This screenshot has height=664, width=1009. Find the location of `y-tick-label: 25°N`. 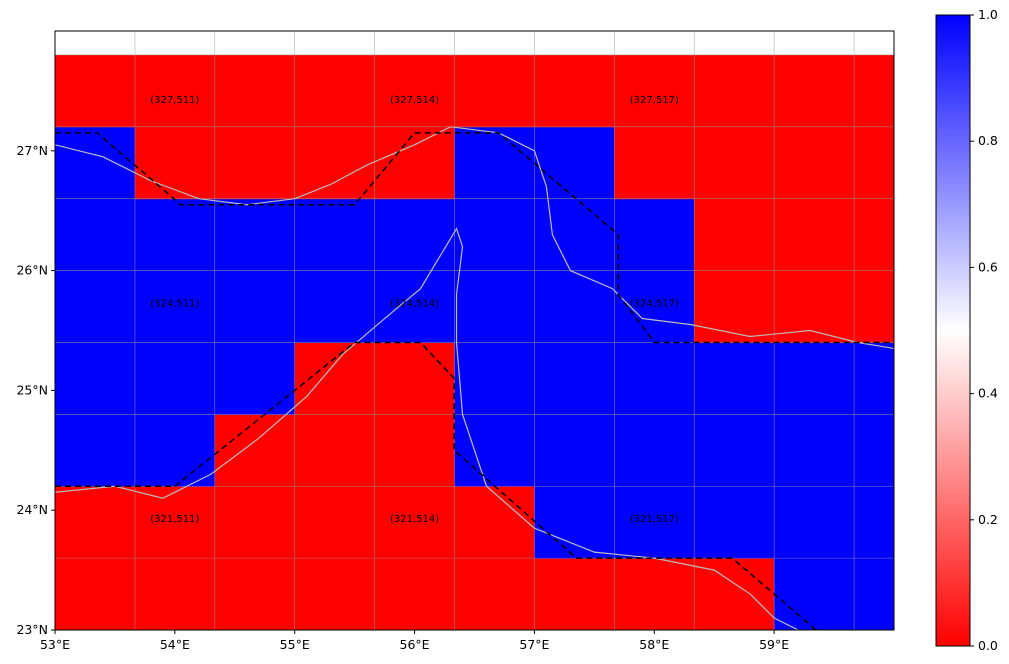

y-tick-label: 25°N is located at coordinates (32, 389).